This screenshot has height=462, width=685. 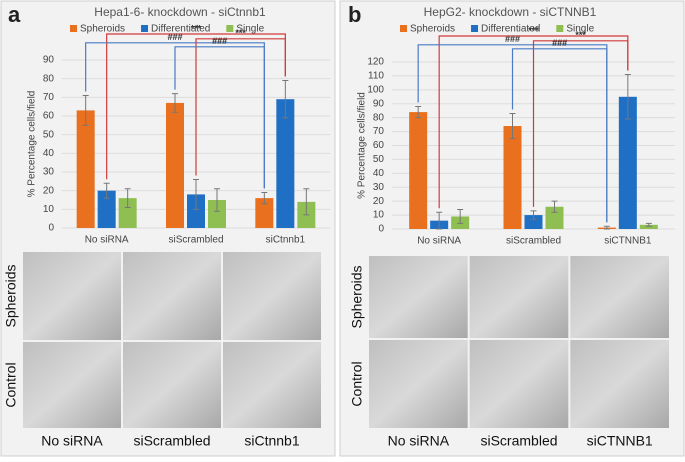 I want to click on panel-label: a, so click(x=14, y=14).